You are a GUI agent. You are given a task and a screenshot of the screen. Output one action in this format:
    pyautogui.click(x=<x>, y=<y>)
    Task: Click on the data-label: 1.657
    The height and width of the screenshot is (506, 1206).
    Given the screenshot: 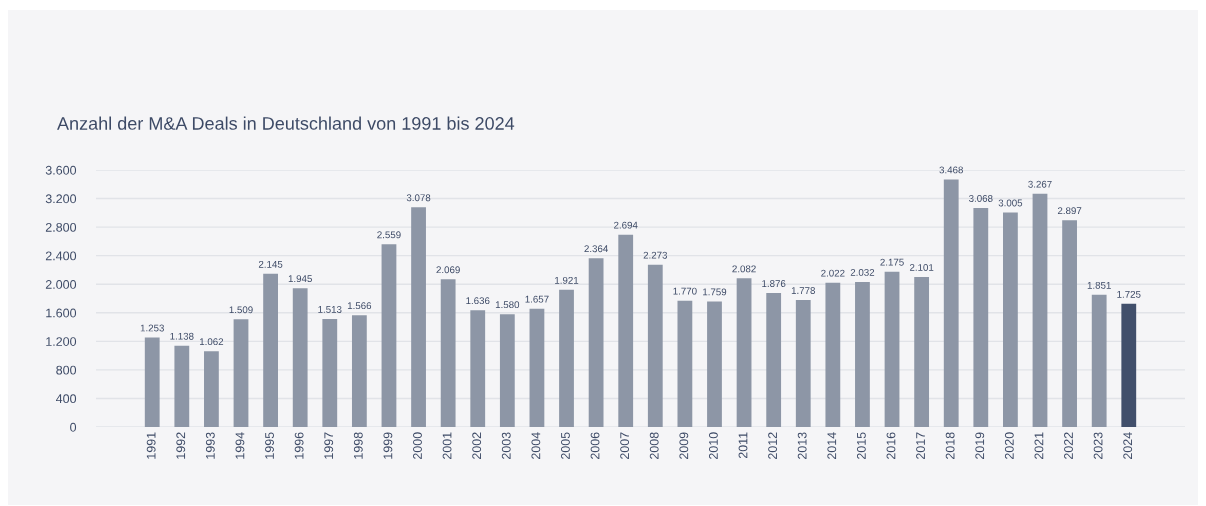 What is the action you would take?
    pyautogui.click(x=537, y=299)
    